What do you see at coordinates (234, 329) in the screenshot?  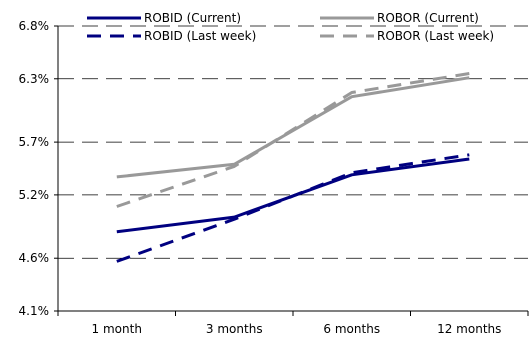 I see `x-tick-label: 3 months` at bounding box center [234, 329].